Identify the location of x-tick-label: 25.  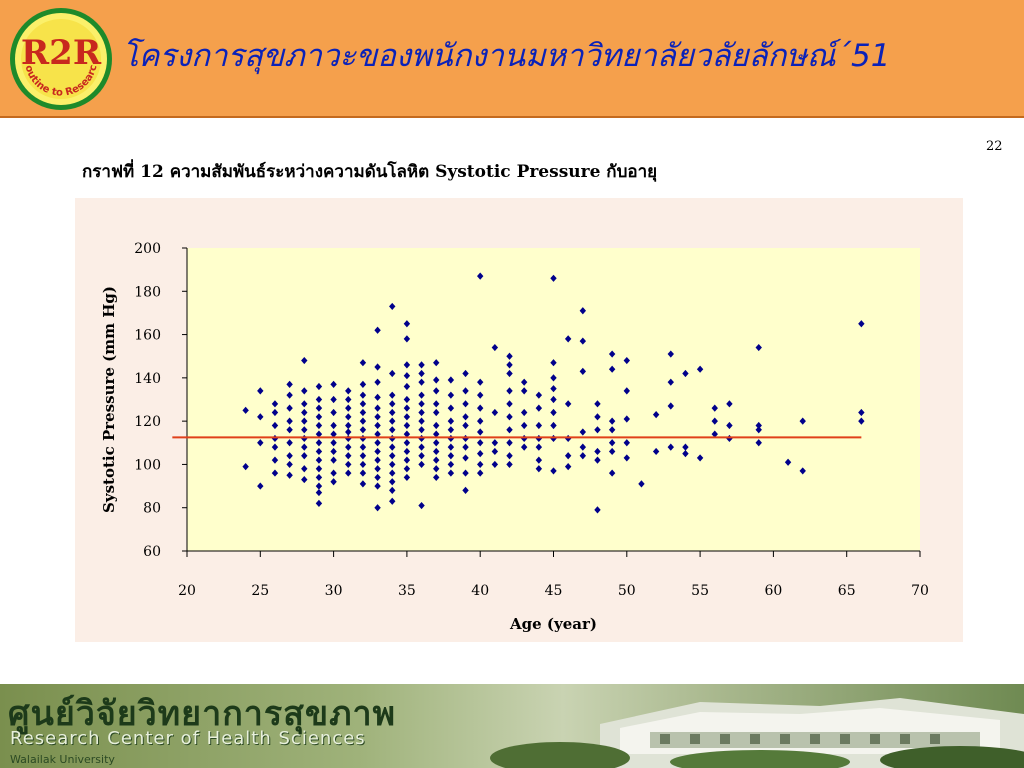
(260, 591).